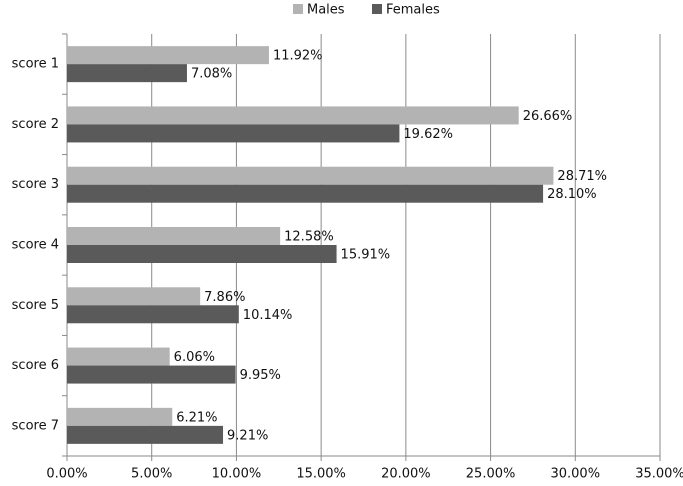 The image size is (683, 486). I want to click on value-label: 19.62%, so click(428, 134).